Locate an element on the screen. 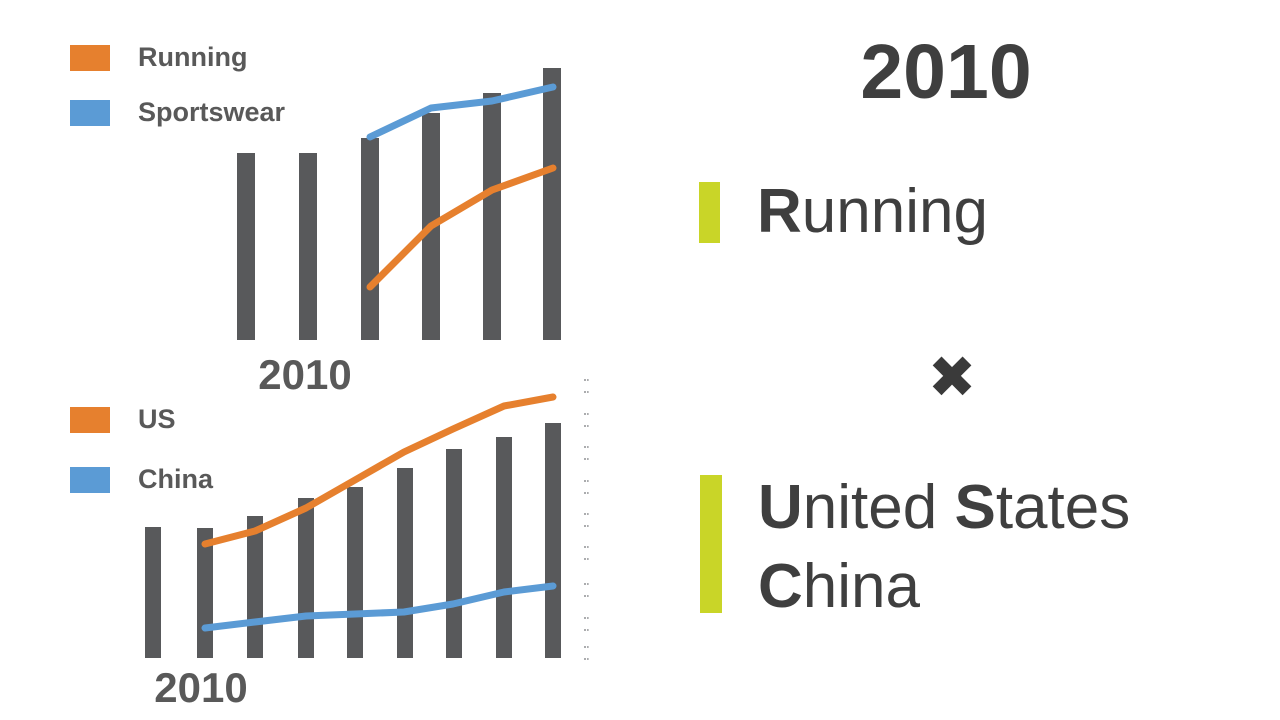 This screenshot has height=720, width=1280. multiply-icon: ✖ is located at coordinates (952, 377).